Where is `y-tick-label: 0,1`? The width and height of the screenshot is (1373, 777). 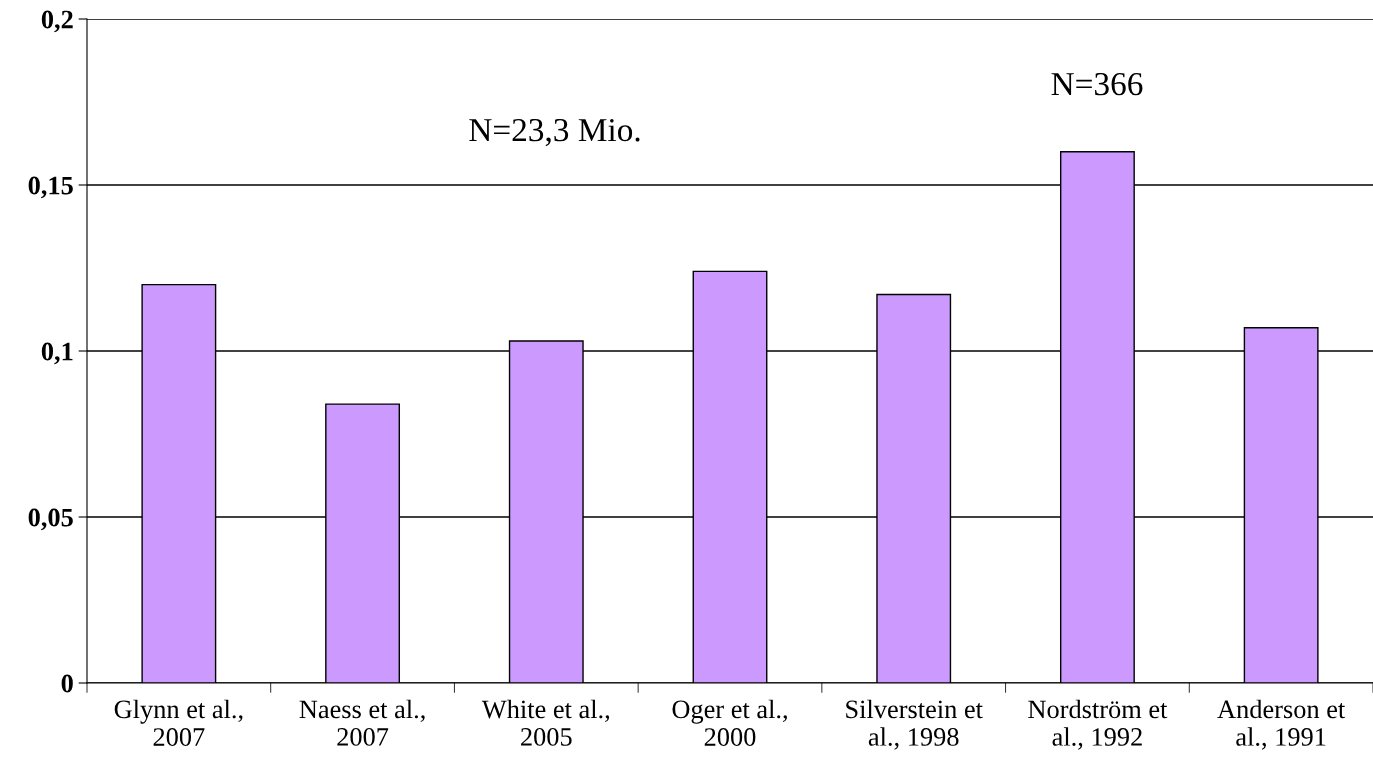
y-tick-label: 0,1 is located at coordinates (57, 353).